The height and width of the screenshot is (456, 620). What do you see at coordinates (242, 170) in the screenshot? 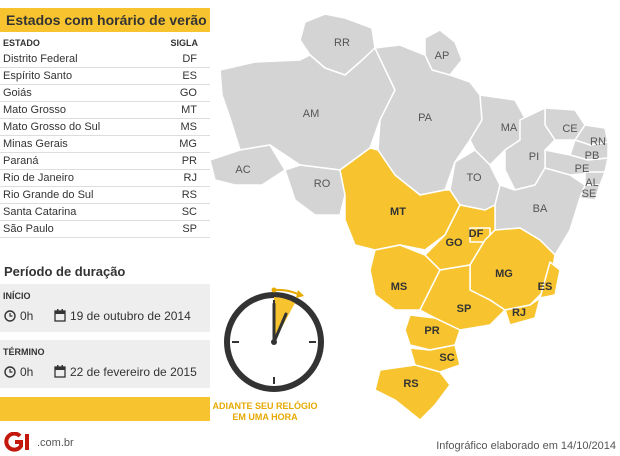
I see `map-label-ac: AC` at bounding box center [242, 170].